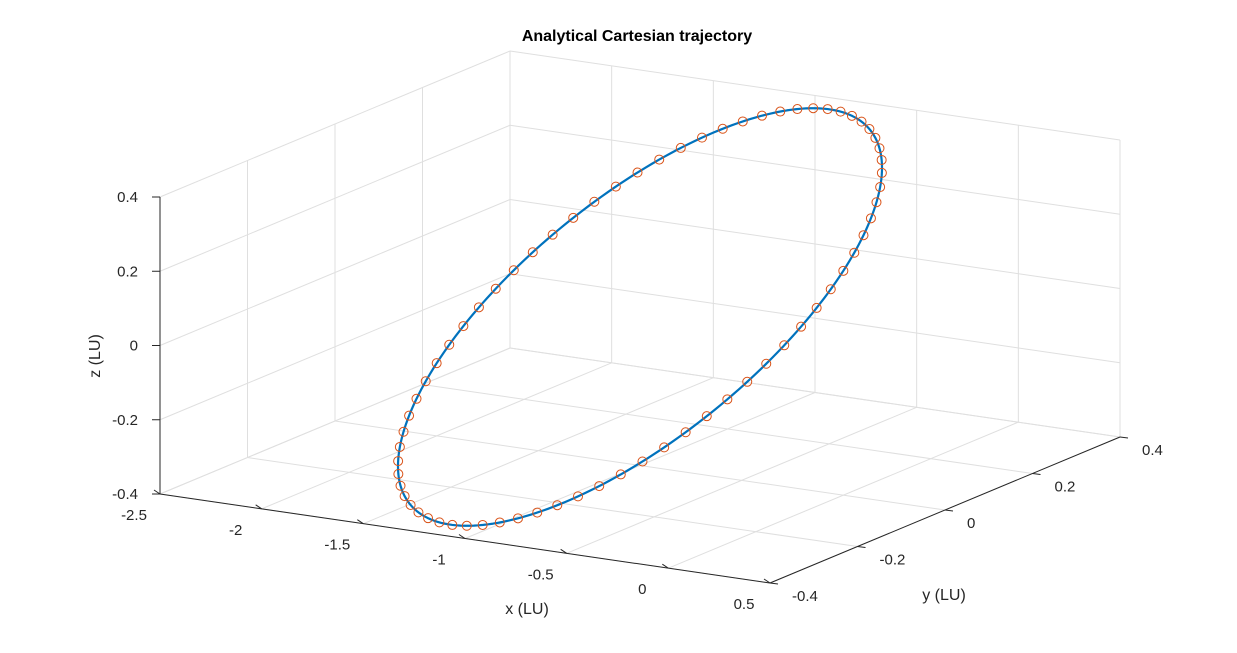 The height and width of the screenshot is (653, 1237). What do you see at coordinates (744, 604) in the screenshot?
I see `x-tick-label: 0.5` at bounding box center [744, 604].